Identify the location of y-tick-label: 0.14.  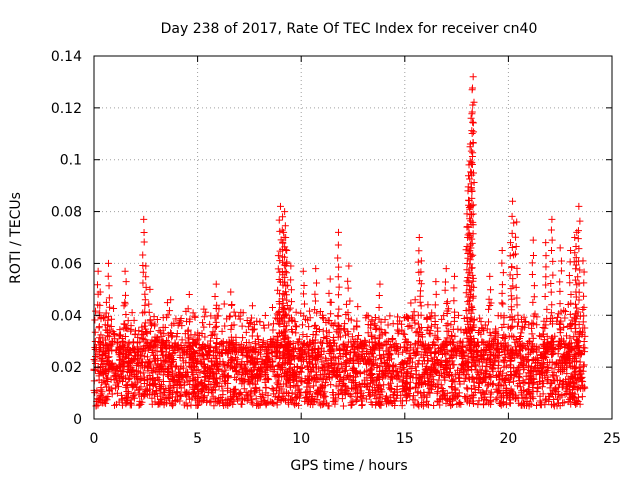
(66, 57).